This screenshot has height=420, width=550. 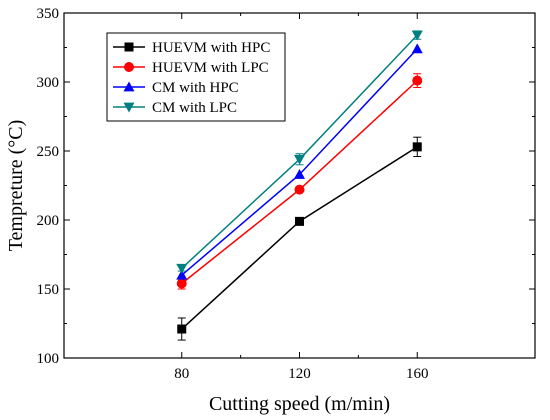 What do you see at coordinates (195, 88) in the screenshot?
I see `legend-label: CM with HPC` at bounding box center [195, 88].